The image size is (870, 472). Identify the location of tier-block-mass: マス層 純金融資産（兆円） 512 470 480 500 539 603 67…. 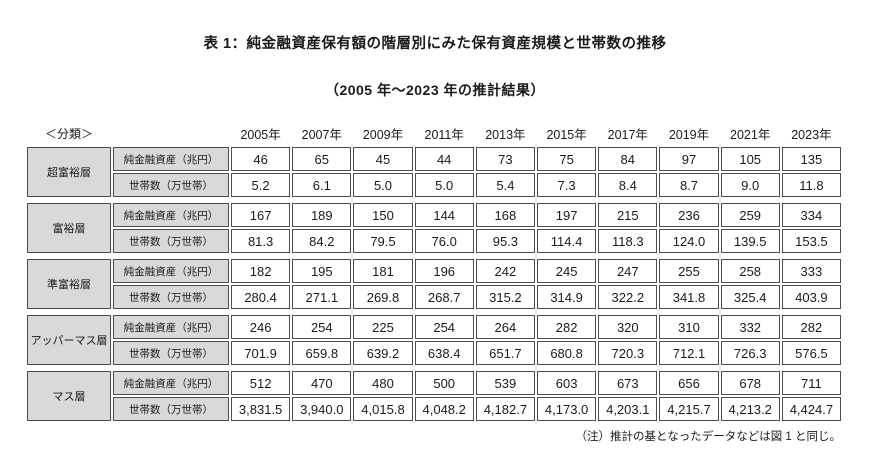
(434, 396).